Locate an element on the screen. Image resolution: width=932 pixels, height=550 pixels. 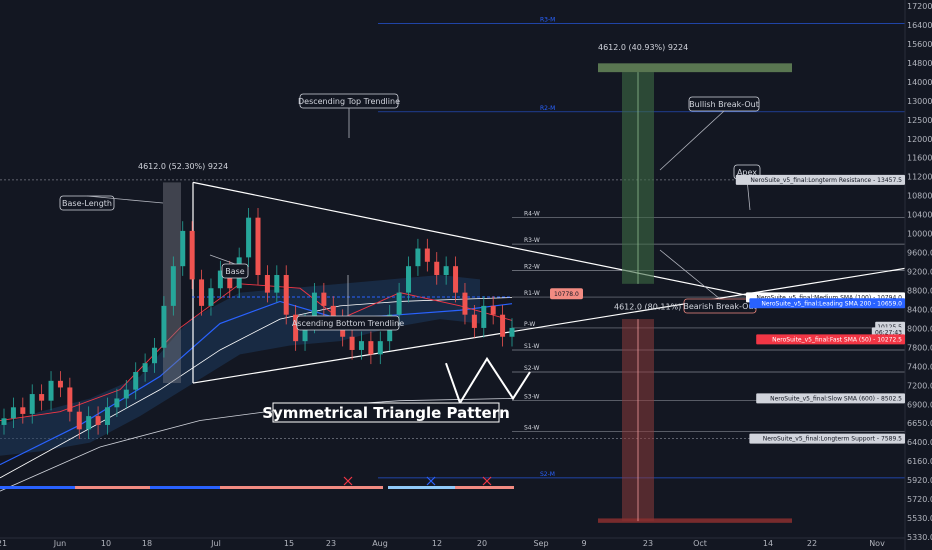
ascending-callout-label: Ascending Bottom Trendline is located at coordinates (348, 323).